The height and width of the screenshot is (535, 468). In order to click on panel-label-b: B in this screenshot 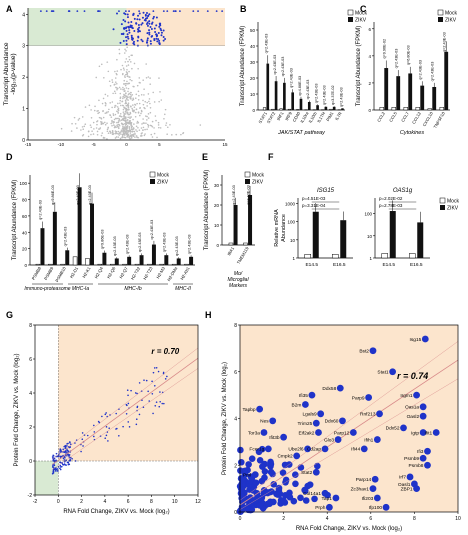, I will do `click(243, 9)`.